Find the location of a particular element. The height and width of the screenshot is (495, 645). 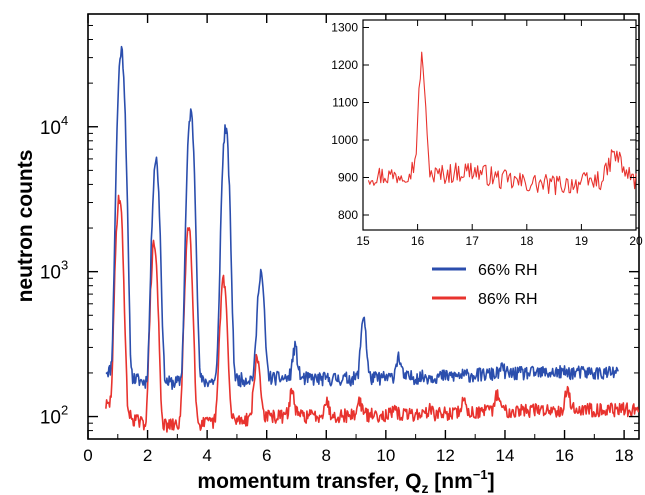

x-axis-title-unit-end: ] is located at coordinates (491, 481).